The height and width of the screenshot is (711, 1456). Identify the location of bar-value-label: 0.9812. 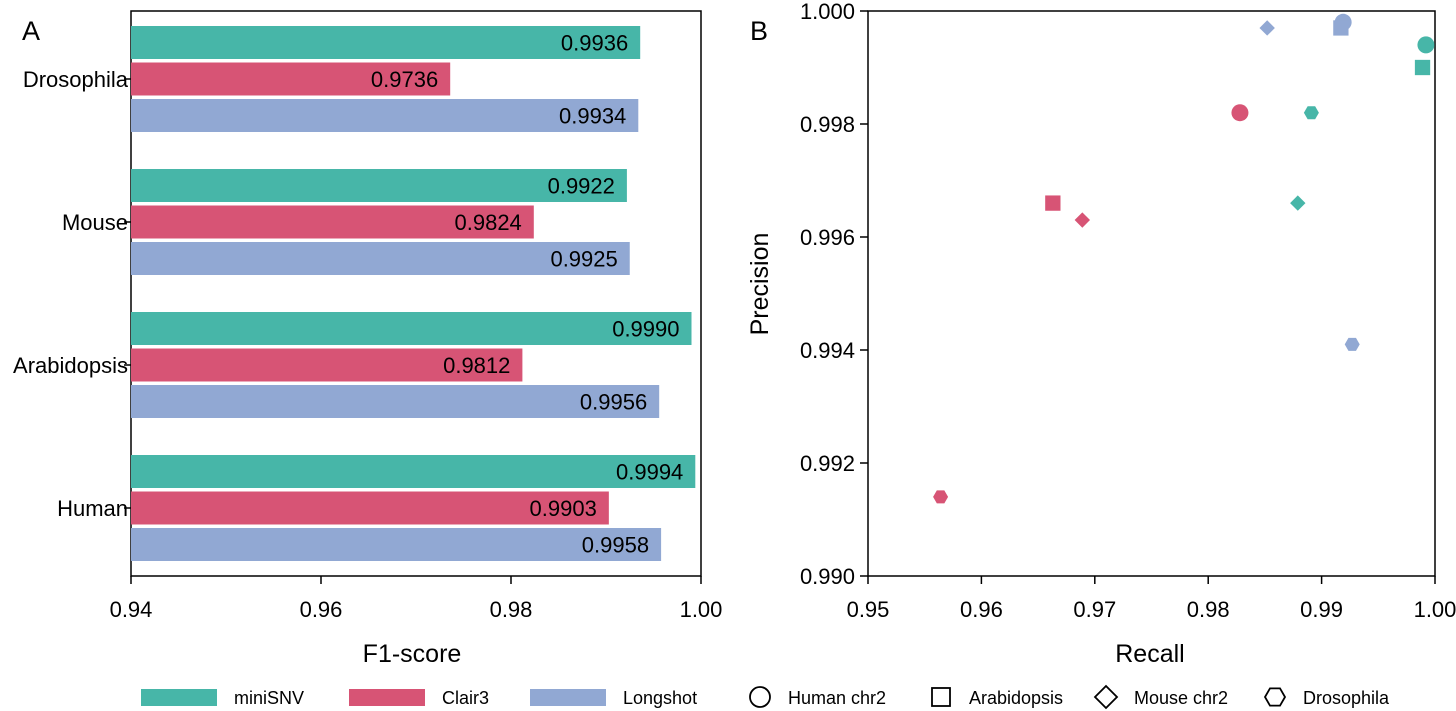
(476, 365).